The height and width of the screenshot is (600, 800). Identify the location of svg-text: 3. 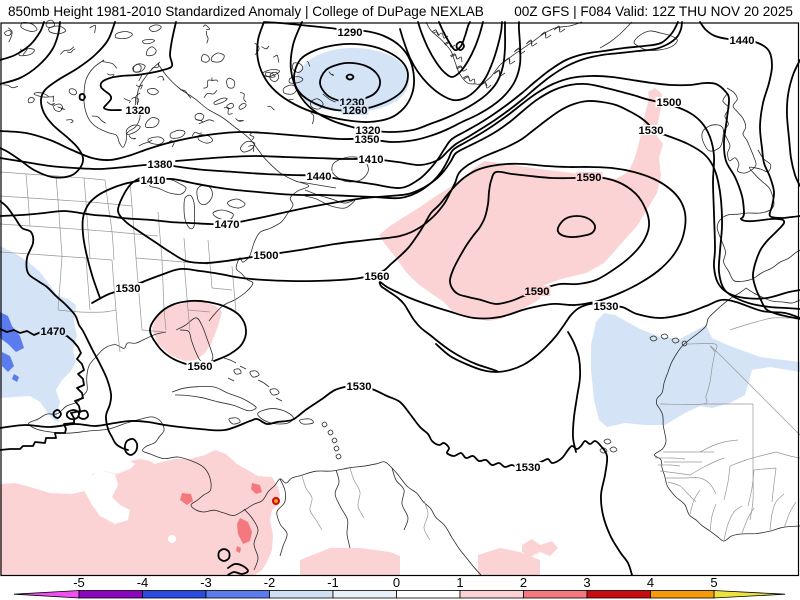
(586, 582).